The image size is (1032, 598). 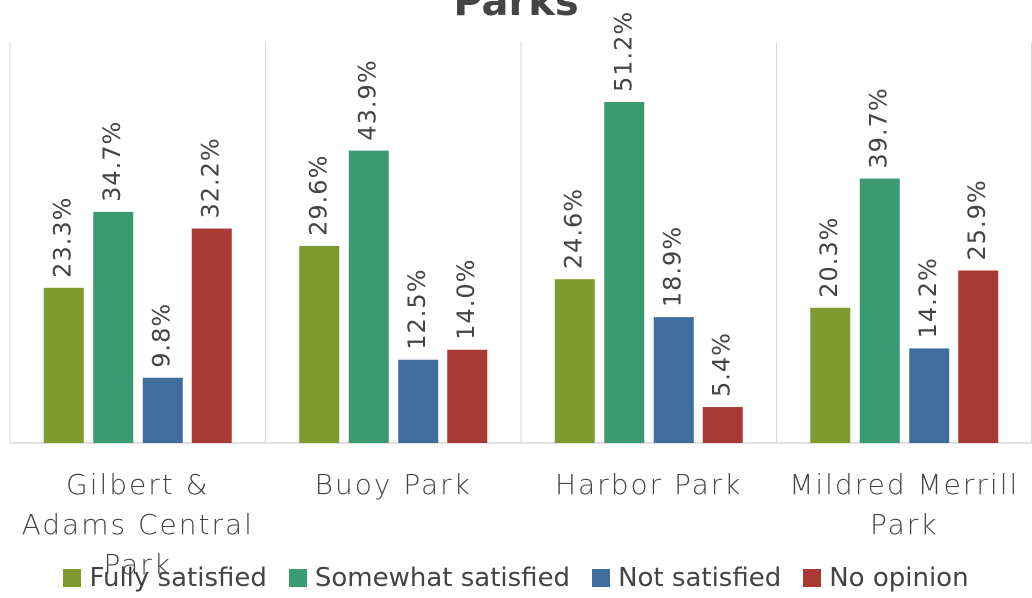 What do you see at coordinates (137, 524) in the screenshot?
I see `x-tick-label: Gilbert & Adams Central Park` at bounding box center [137, 524].